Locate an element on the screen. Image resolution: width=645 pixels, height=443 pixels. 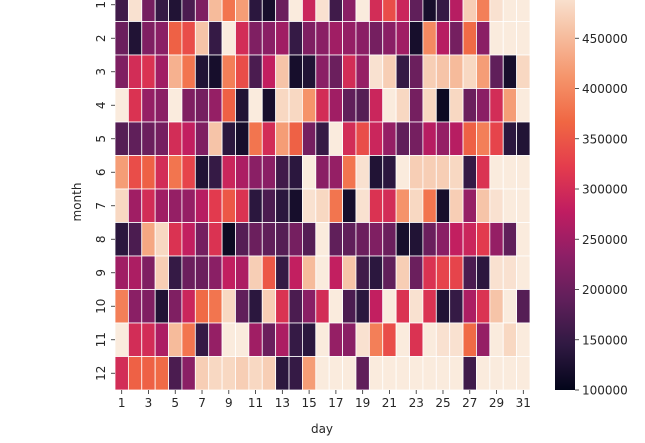
y-tick-label: 2 is located at coordinates (101, 38).